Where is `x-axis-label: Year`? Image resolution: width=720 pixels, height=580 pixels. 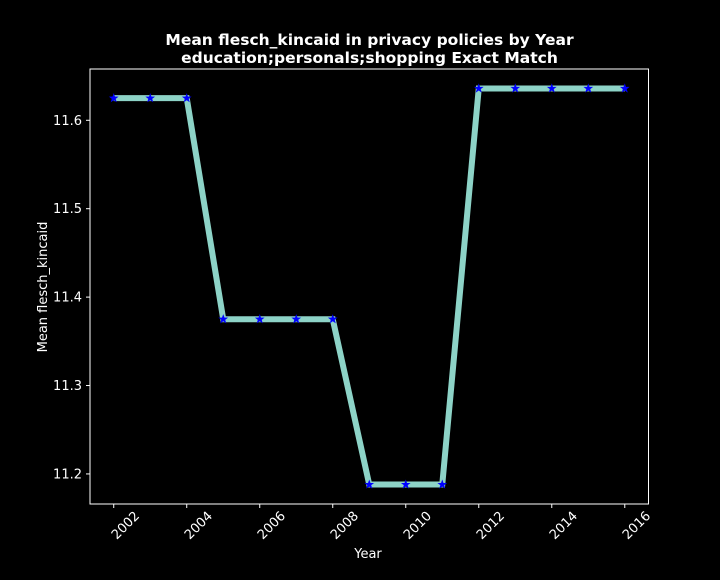 x-axis-label: Year is located at coordinates (367, 554).